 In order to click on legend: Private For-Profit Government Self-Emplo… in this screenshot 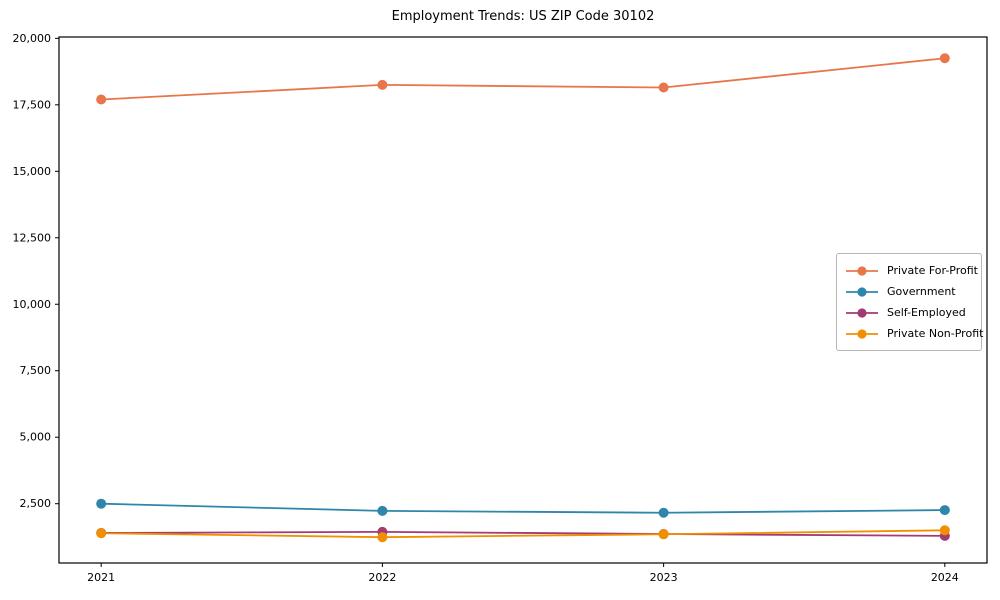, I will do `click(909, 302)`.